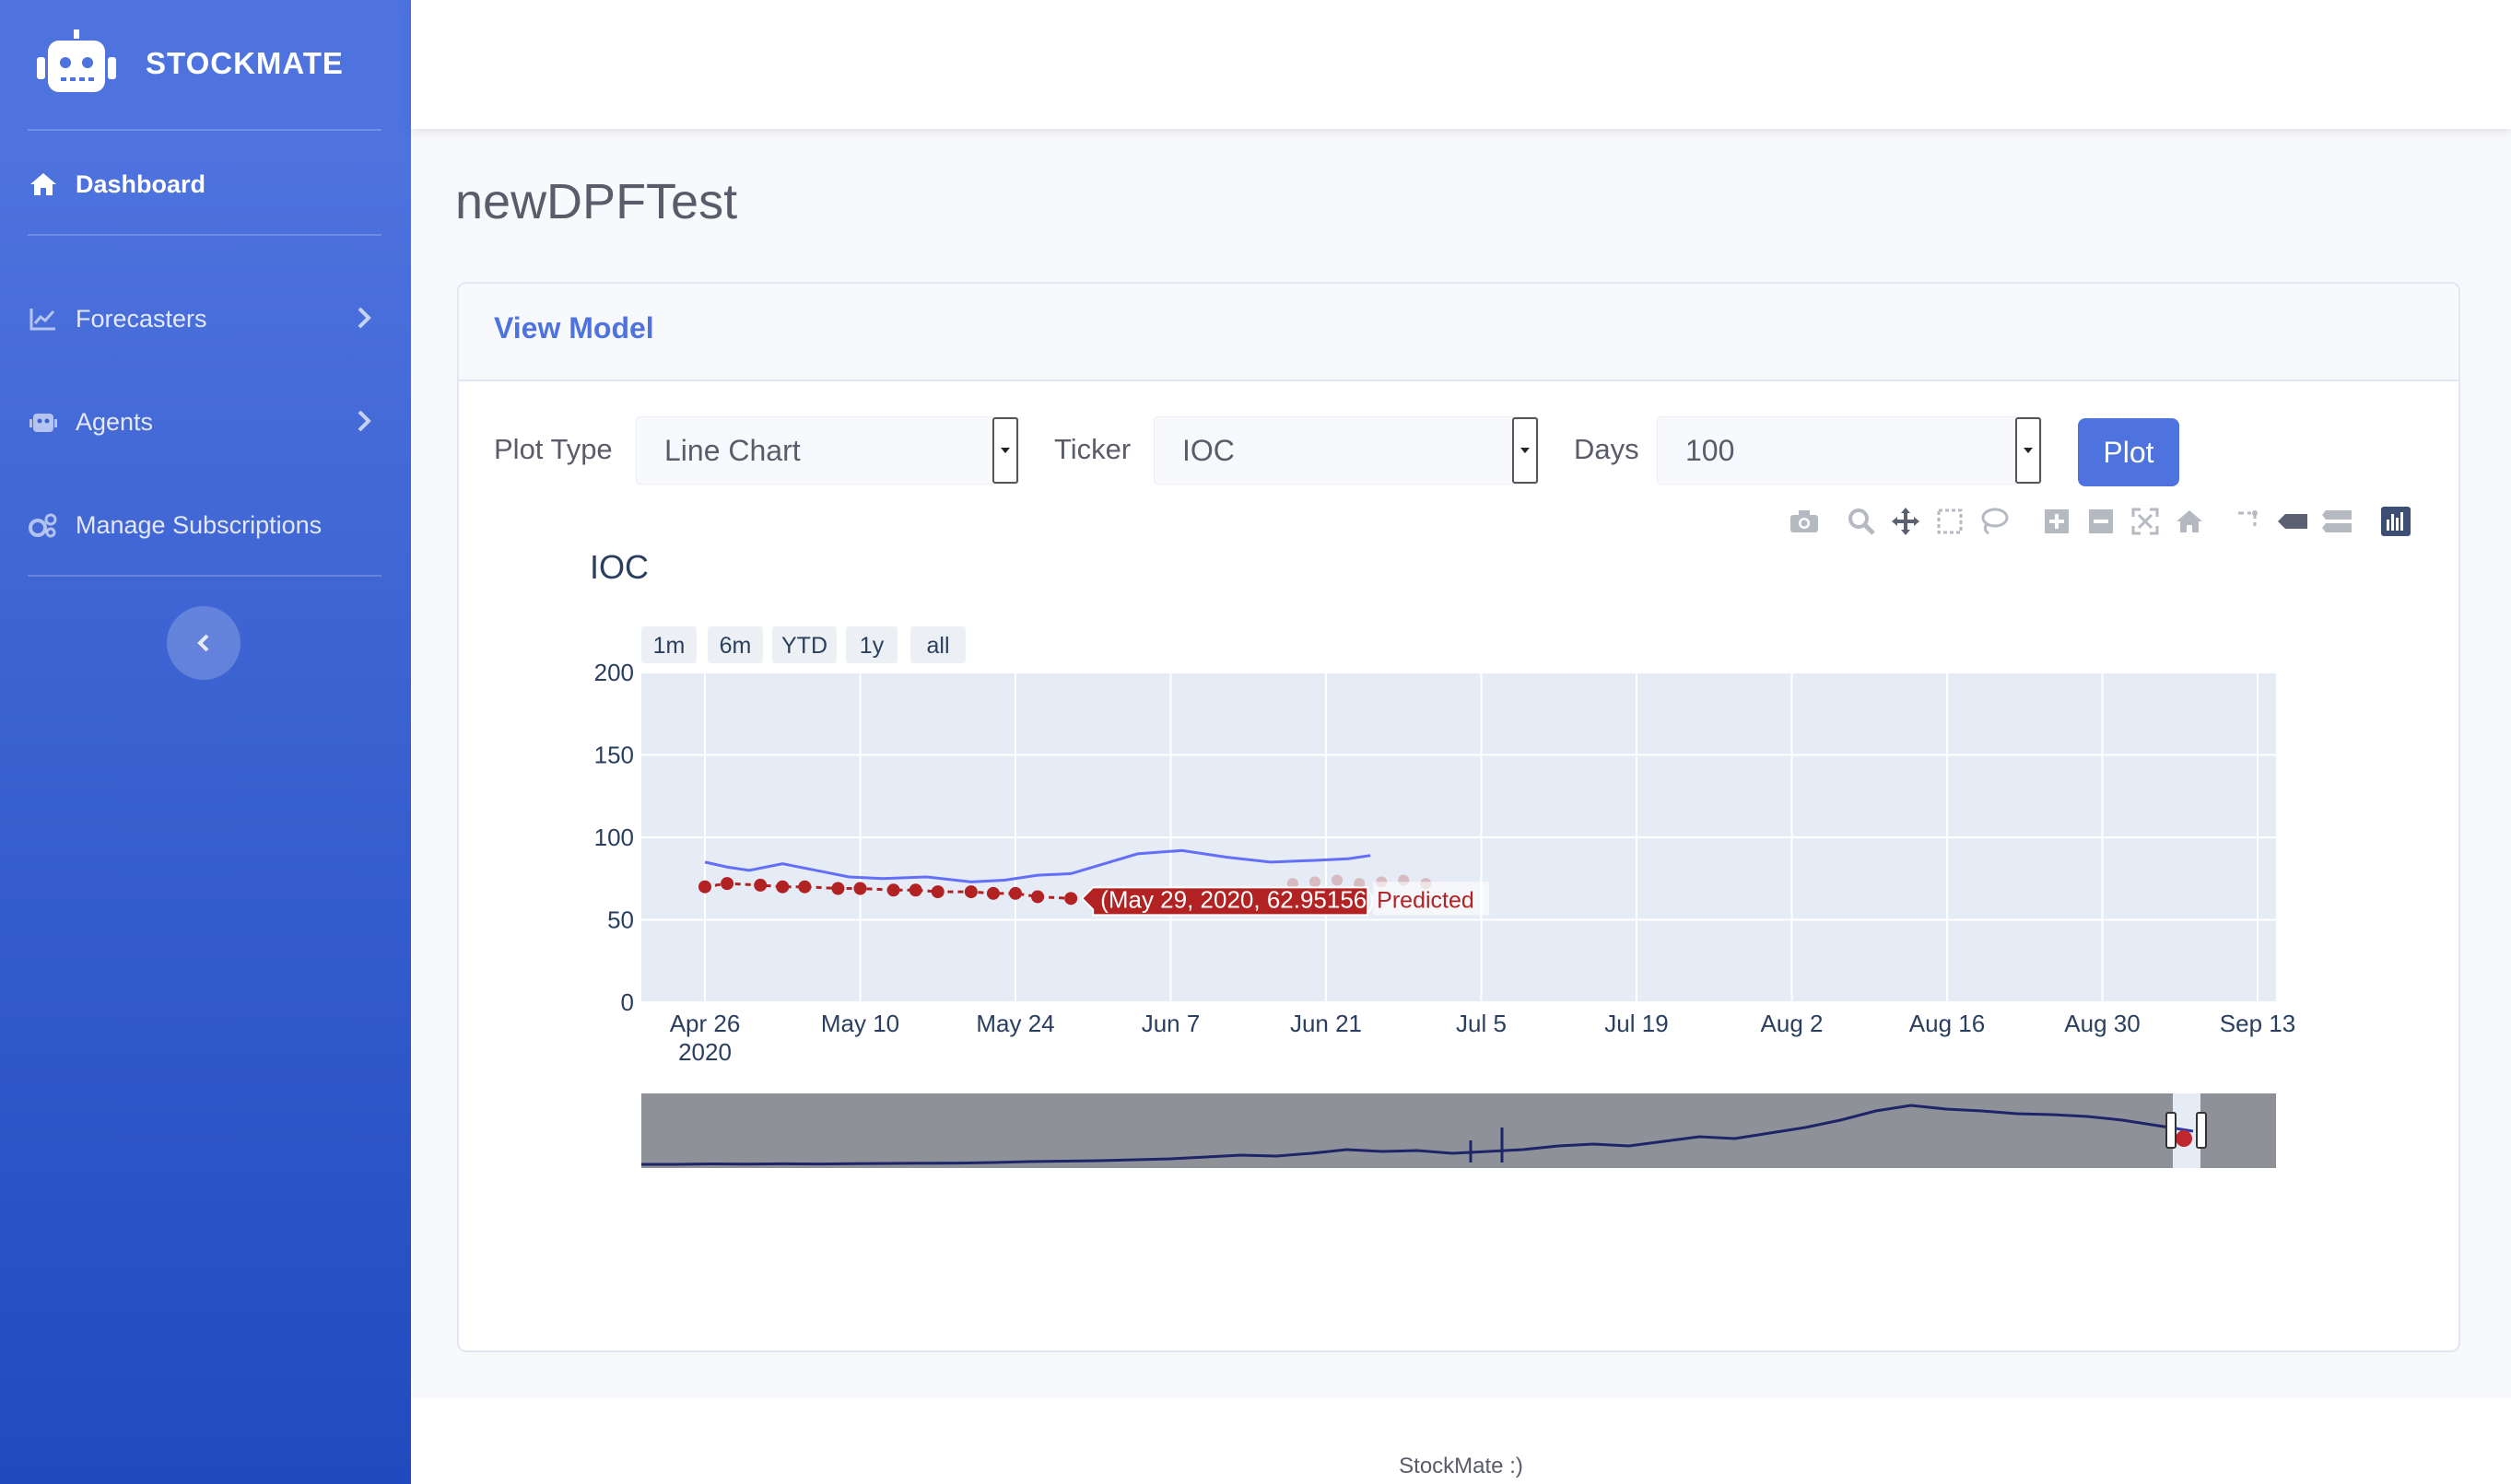 The image size is (2511, 1484). Describe the element at coordinates (2189, 521) in the screenshot. I see `reset-axes-icon` at that location.